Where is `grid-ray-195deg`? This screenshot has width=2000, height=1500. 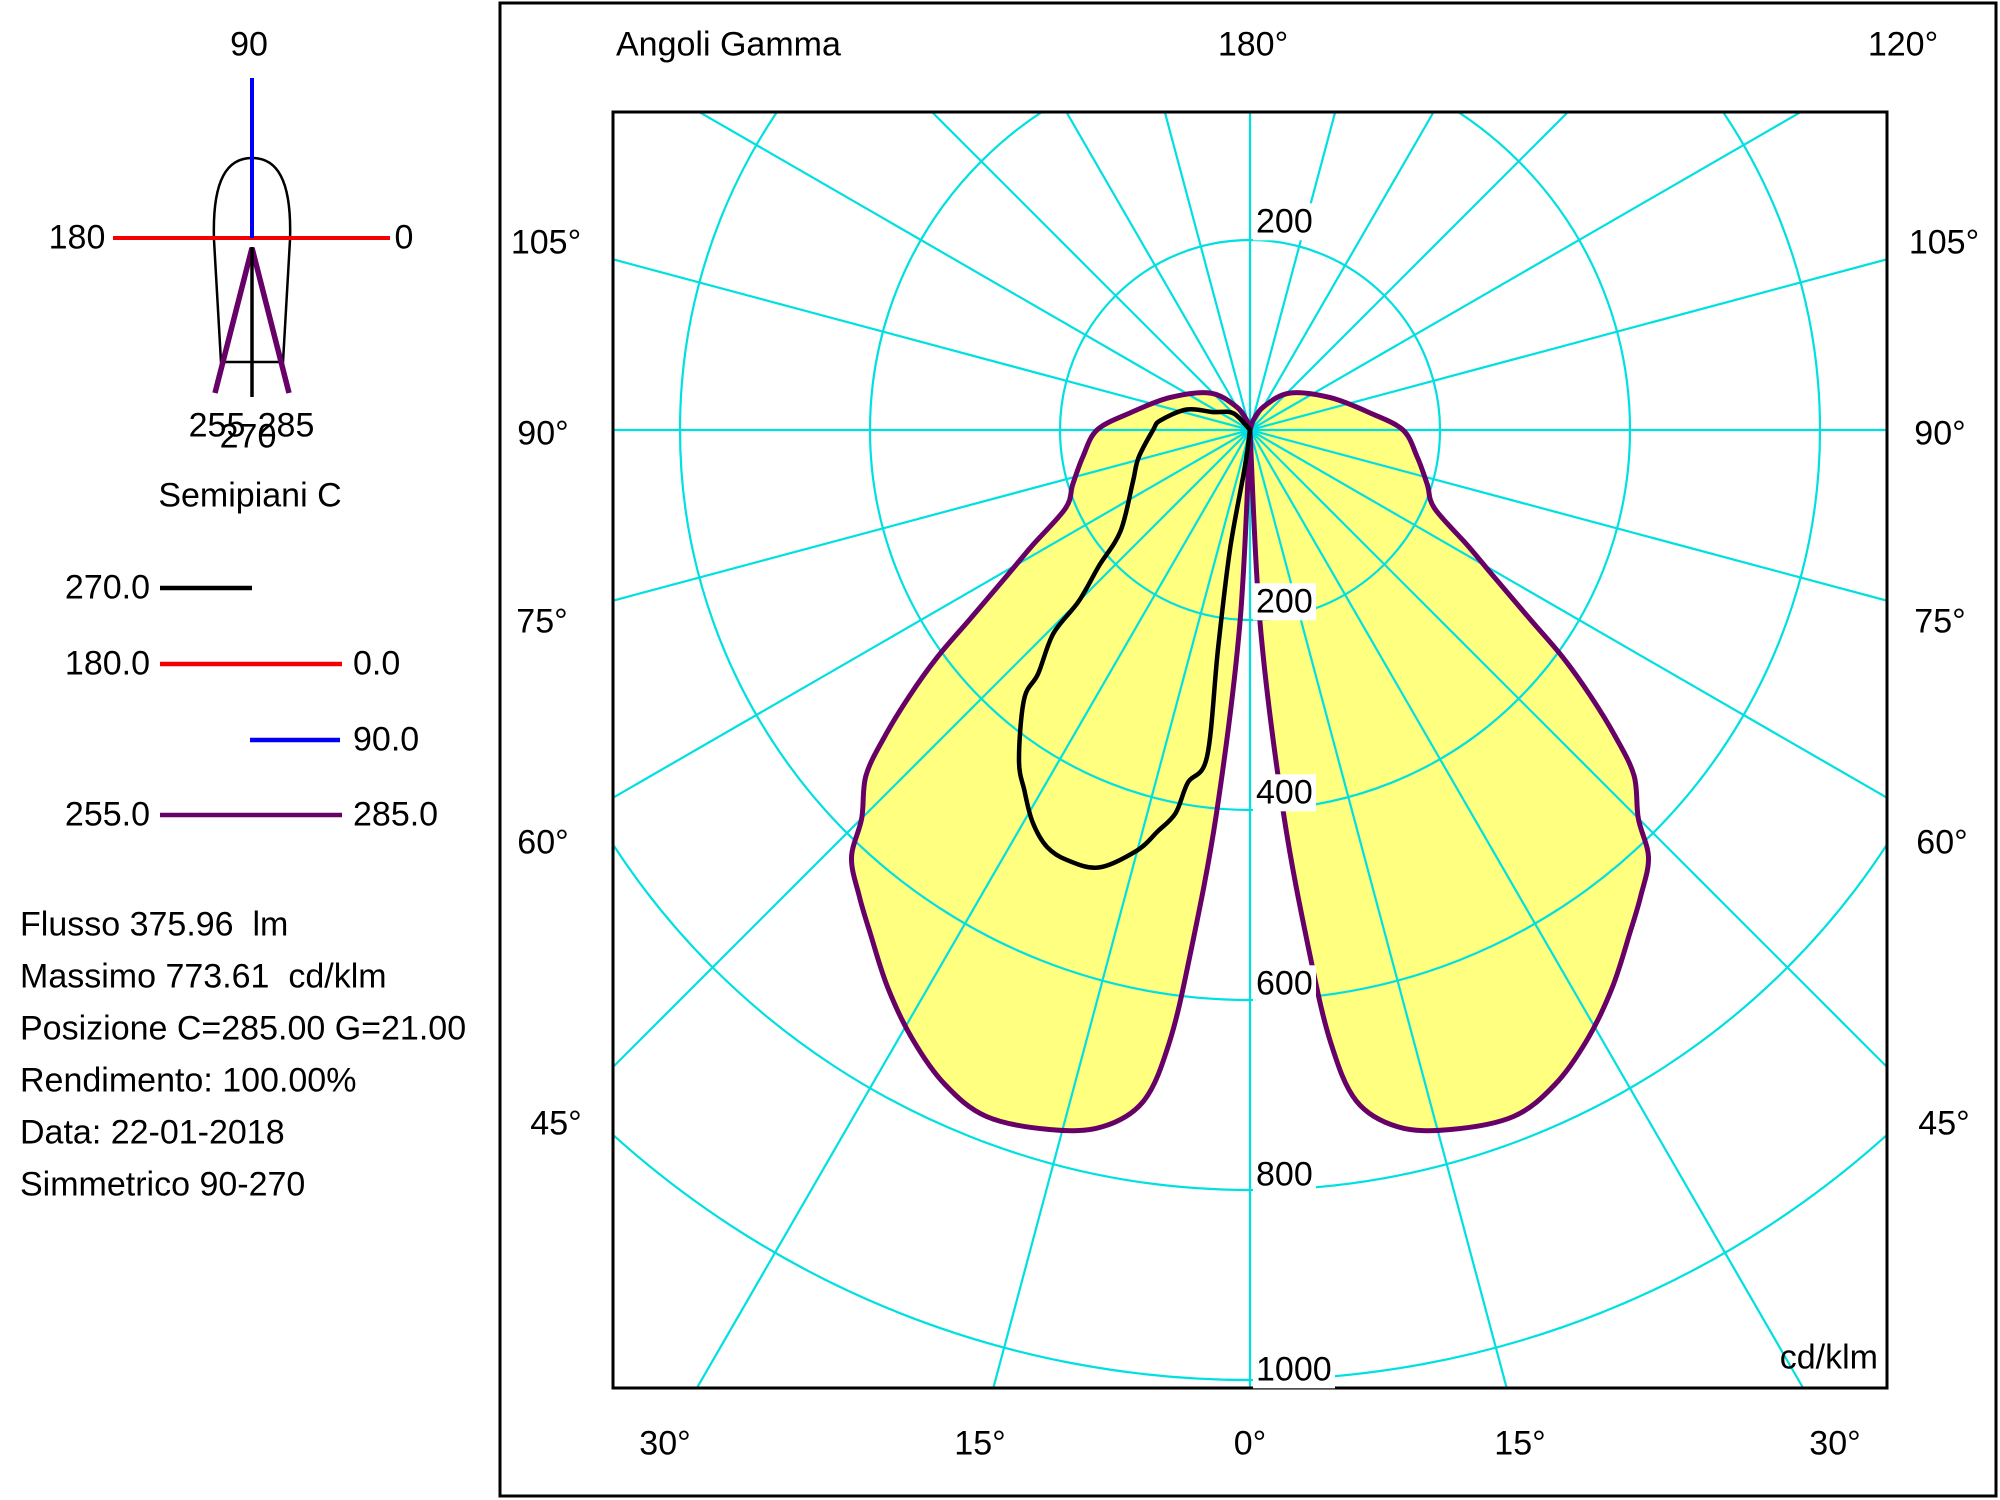 grid-ray-195deg is located at coordinates (1207, 271).